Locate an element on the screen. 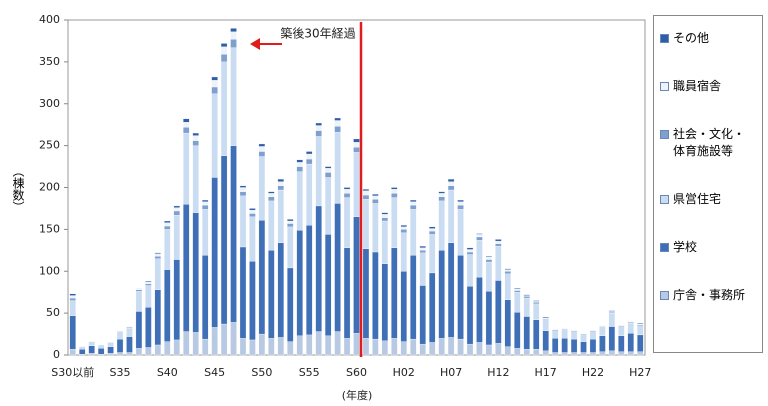  x-tick-label: S60 is located at coordinates (356, 372).